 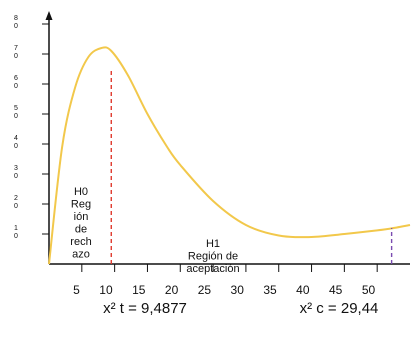 I want to click on statistics-layer: x² t = 9,4877 x² c = 29,44, so click(x=240, y=308).